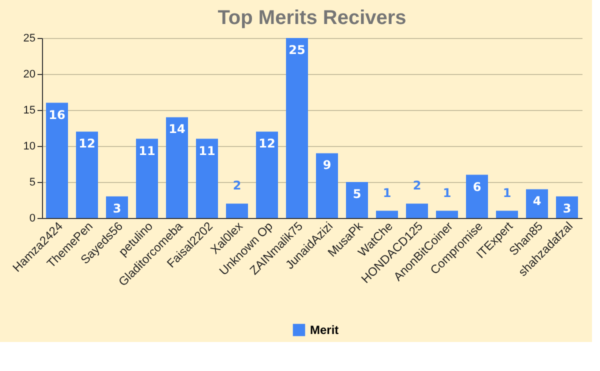  Describe the element at coordinates (32, 182) in the screenshot. I see `y-tick-label: 5` at that location.